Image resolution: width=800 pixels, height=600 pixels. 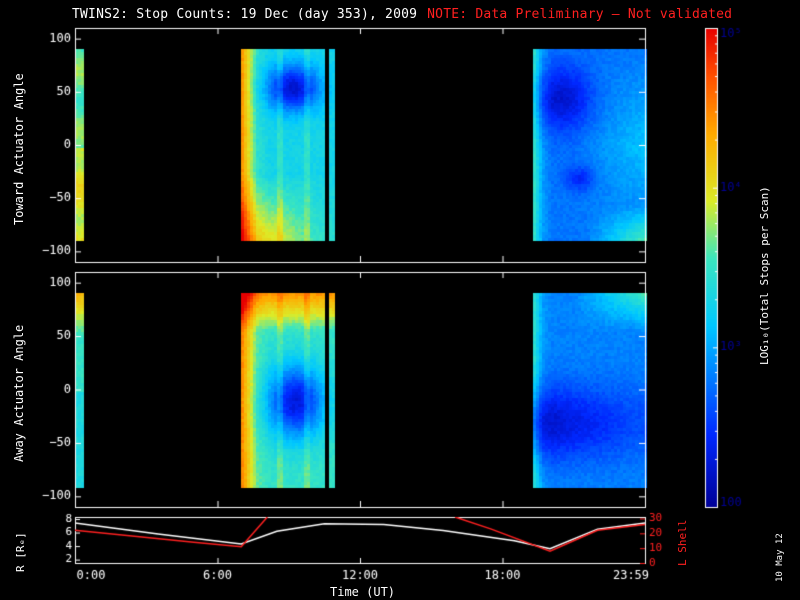 What do you see at coordinates (580, 14) in the screenshot?
I see `note-text: NOTE: Data Preliminary – Not validated` at bounding box center [580, 14].